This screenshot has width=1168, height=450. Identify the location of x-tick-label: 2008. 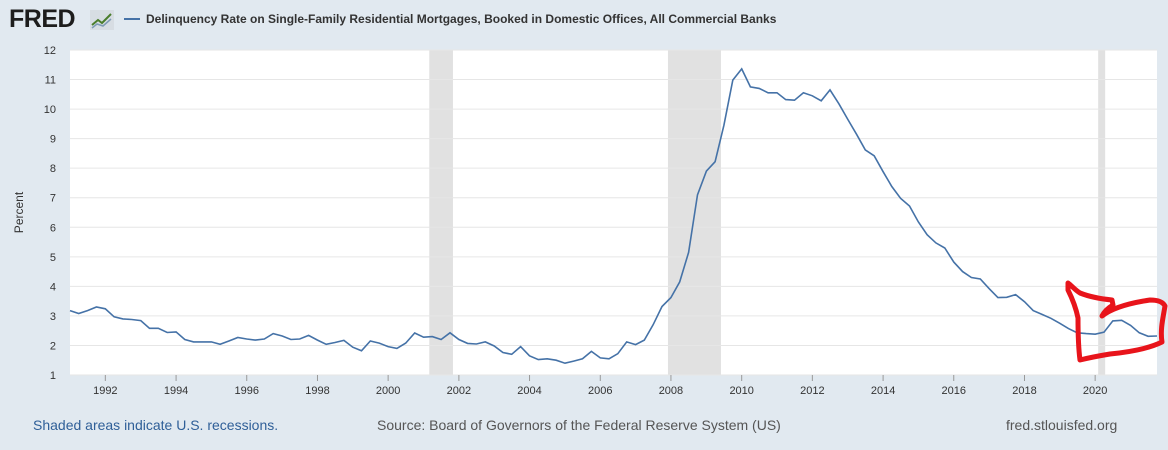
(671, 391).